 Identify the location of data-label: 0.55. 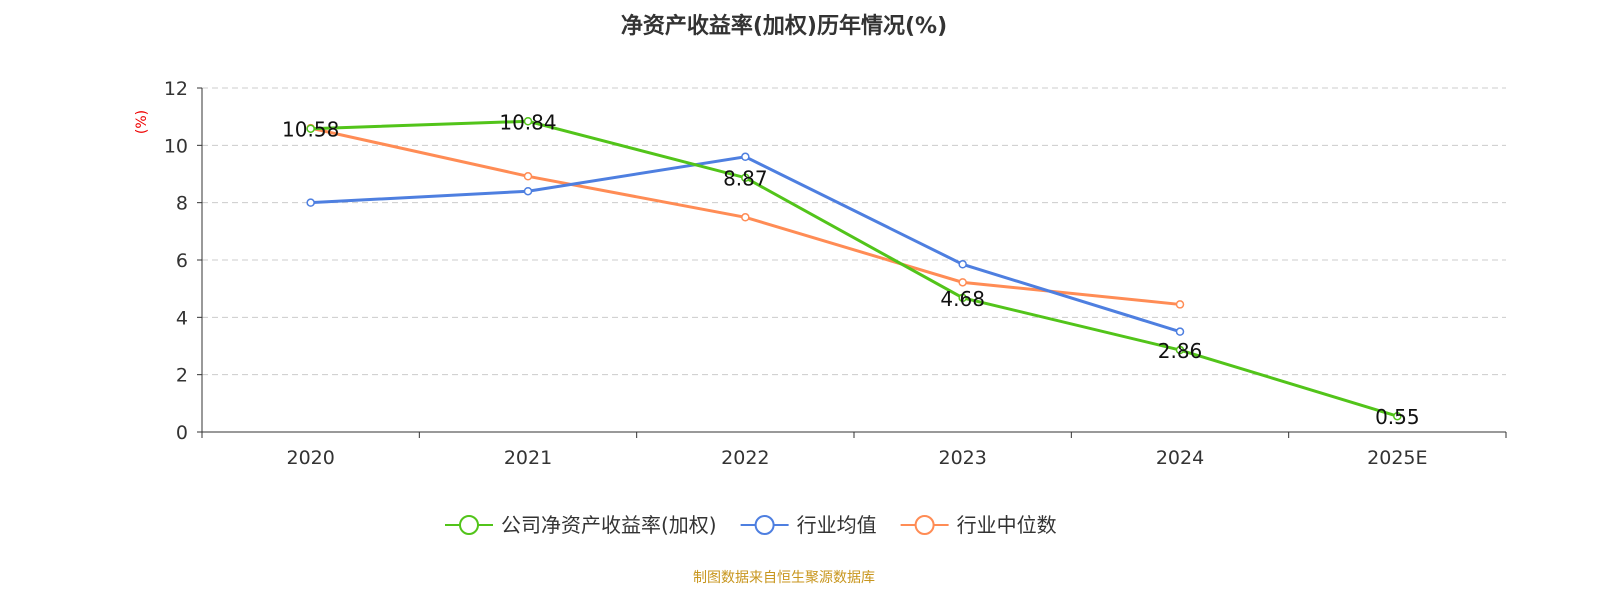
(1397, 417).